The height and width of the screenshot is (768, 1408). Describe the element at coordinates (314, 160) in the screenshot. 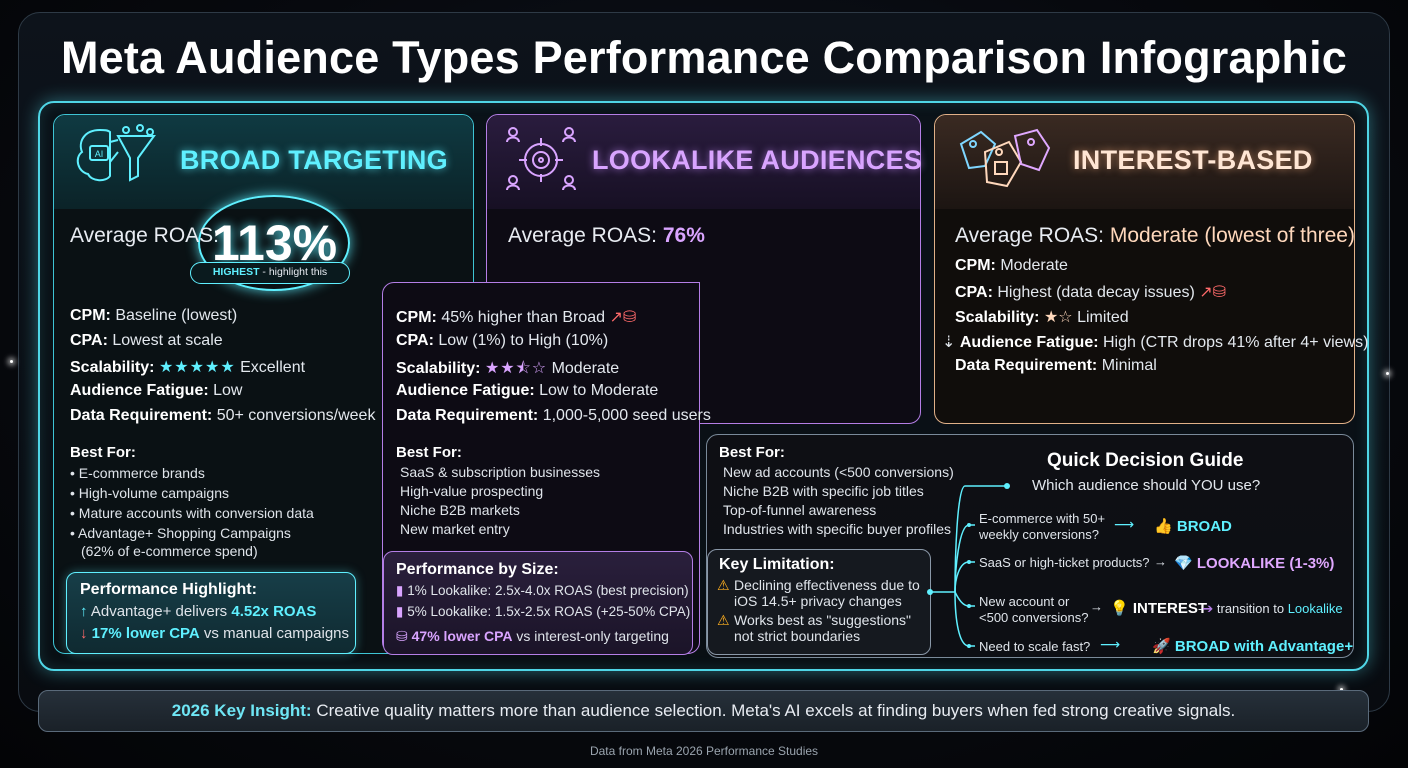

I see `broad-heading: BROAD TARGETING` at that location.